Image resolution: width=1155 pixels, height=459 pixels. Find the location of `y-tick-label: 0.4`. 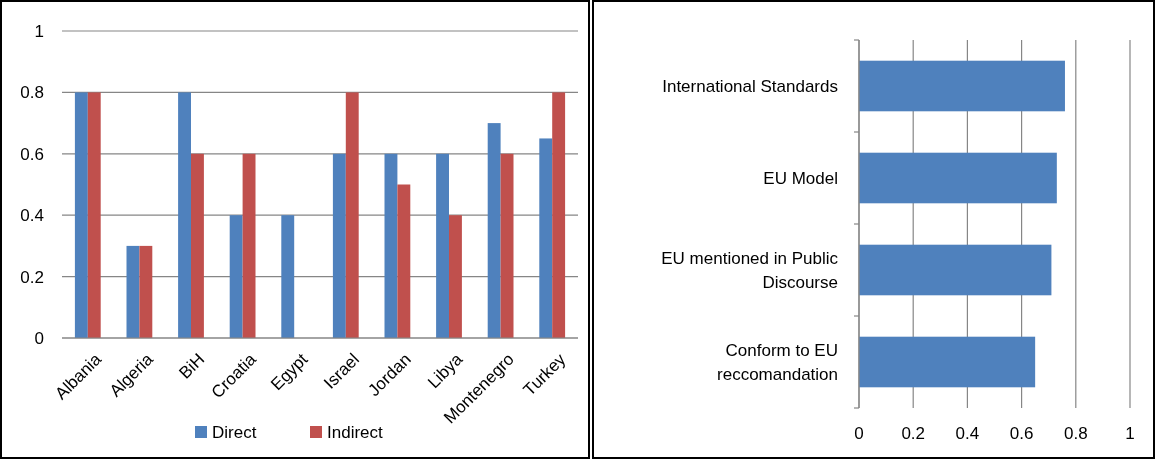

y-tick-label: 0.4 is located at coordinates (32, 216).